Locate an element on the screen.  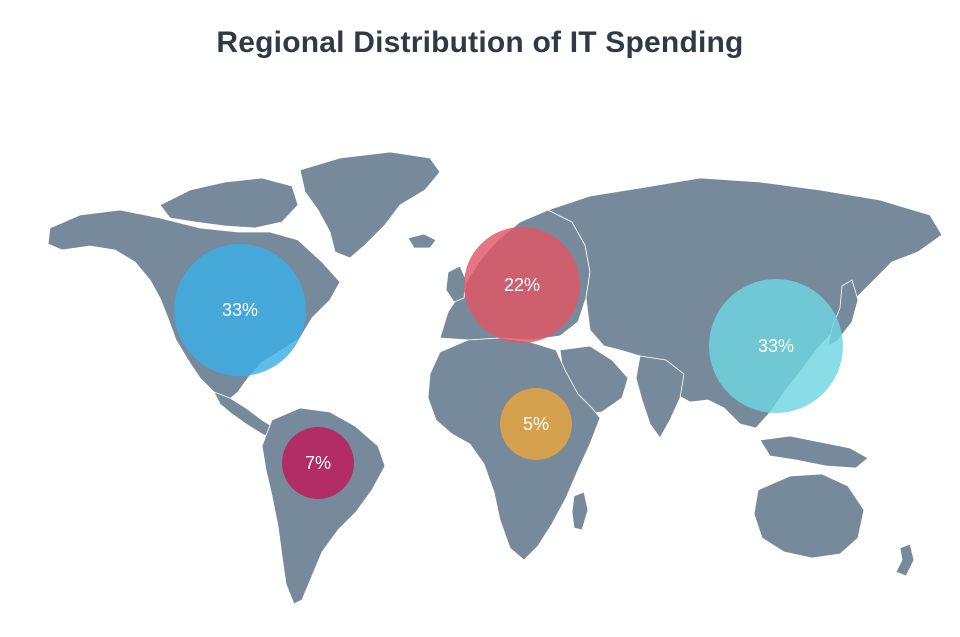
southeast-asia-islands-shape is located at coordinates (814, 452).